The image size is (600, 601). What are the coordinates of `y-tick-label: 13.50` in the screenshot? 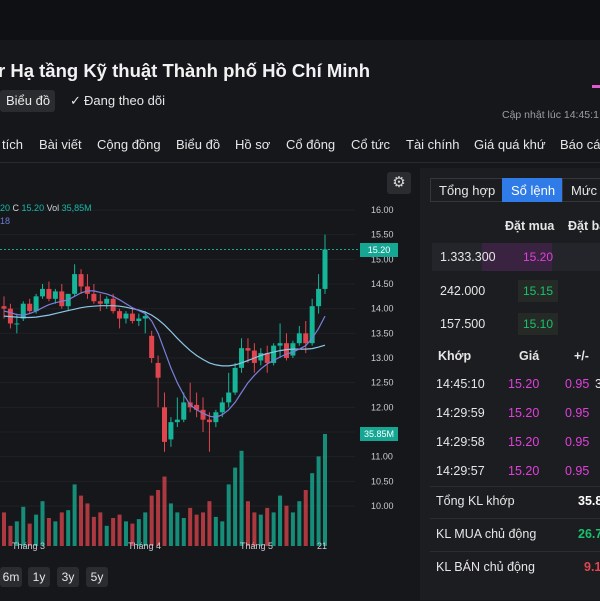 It's located at (382, 333).